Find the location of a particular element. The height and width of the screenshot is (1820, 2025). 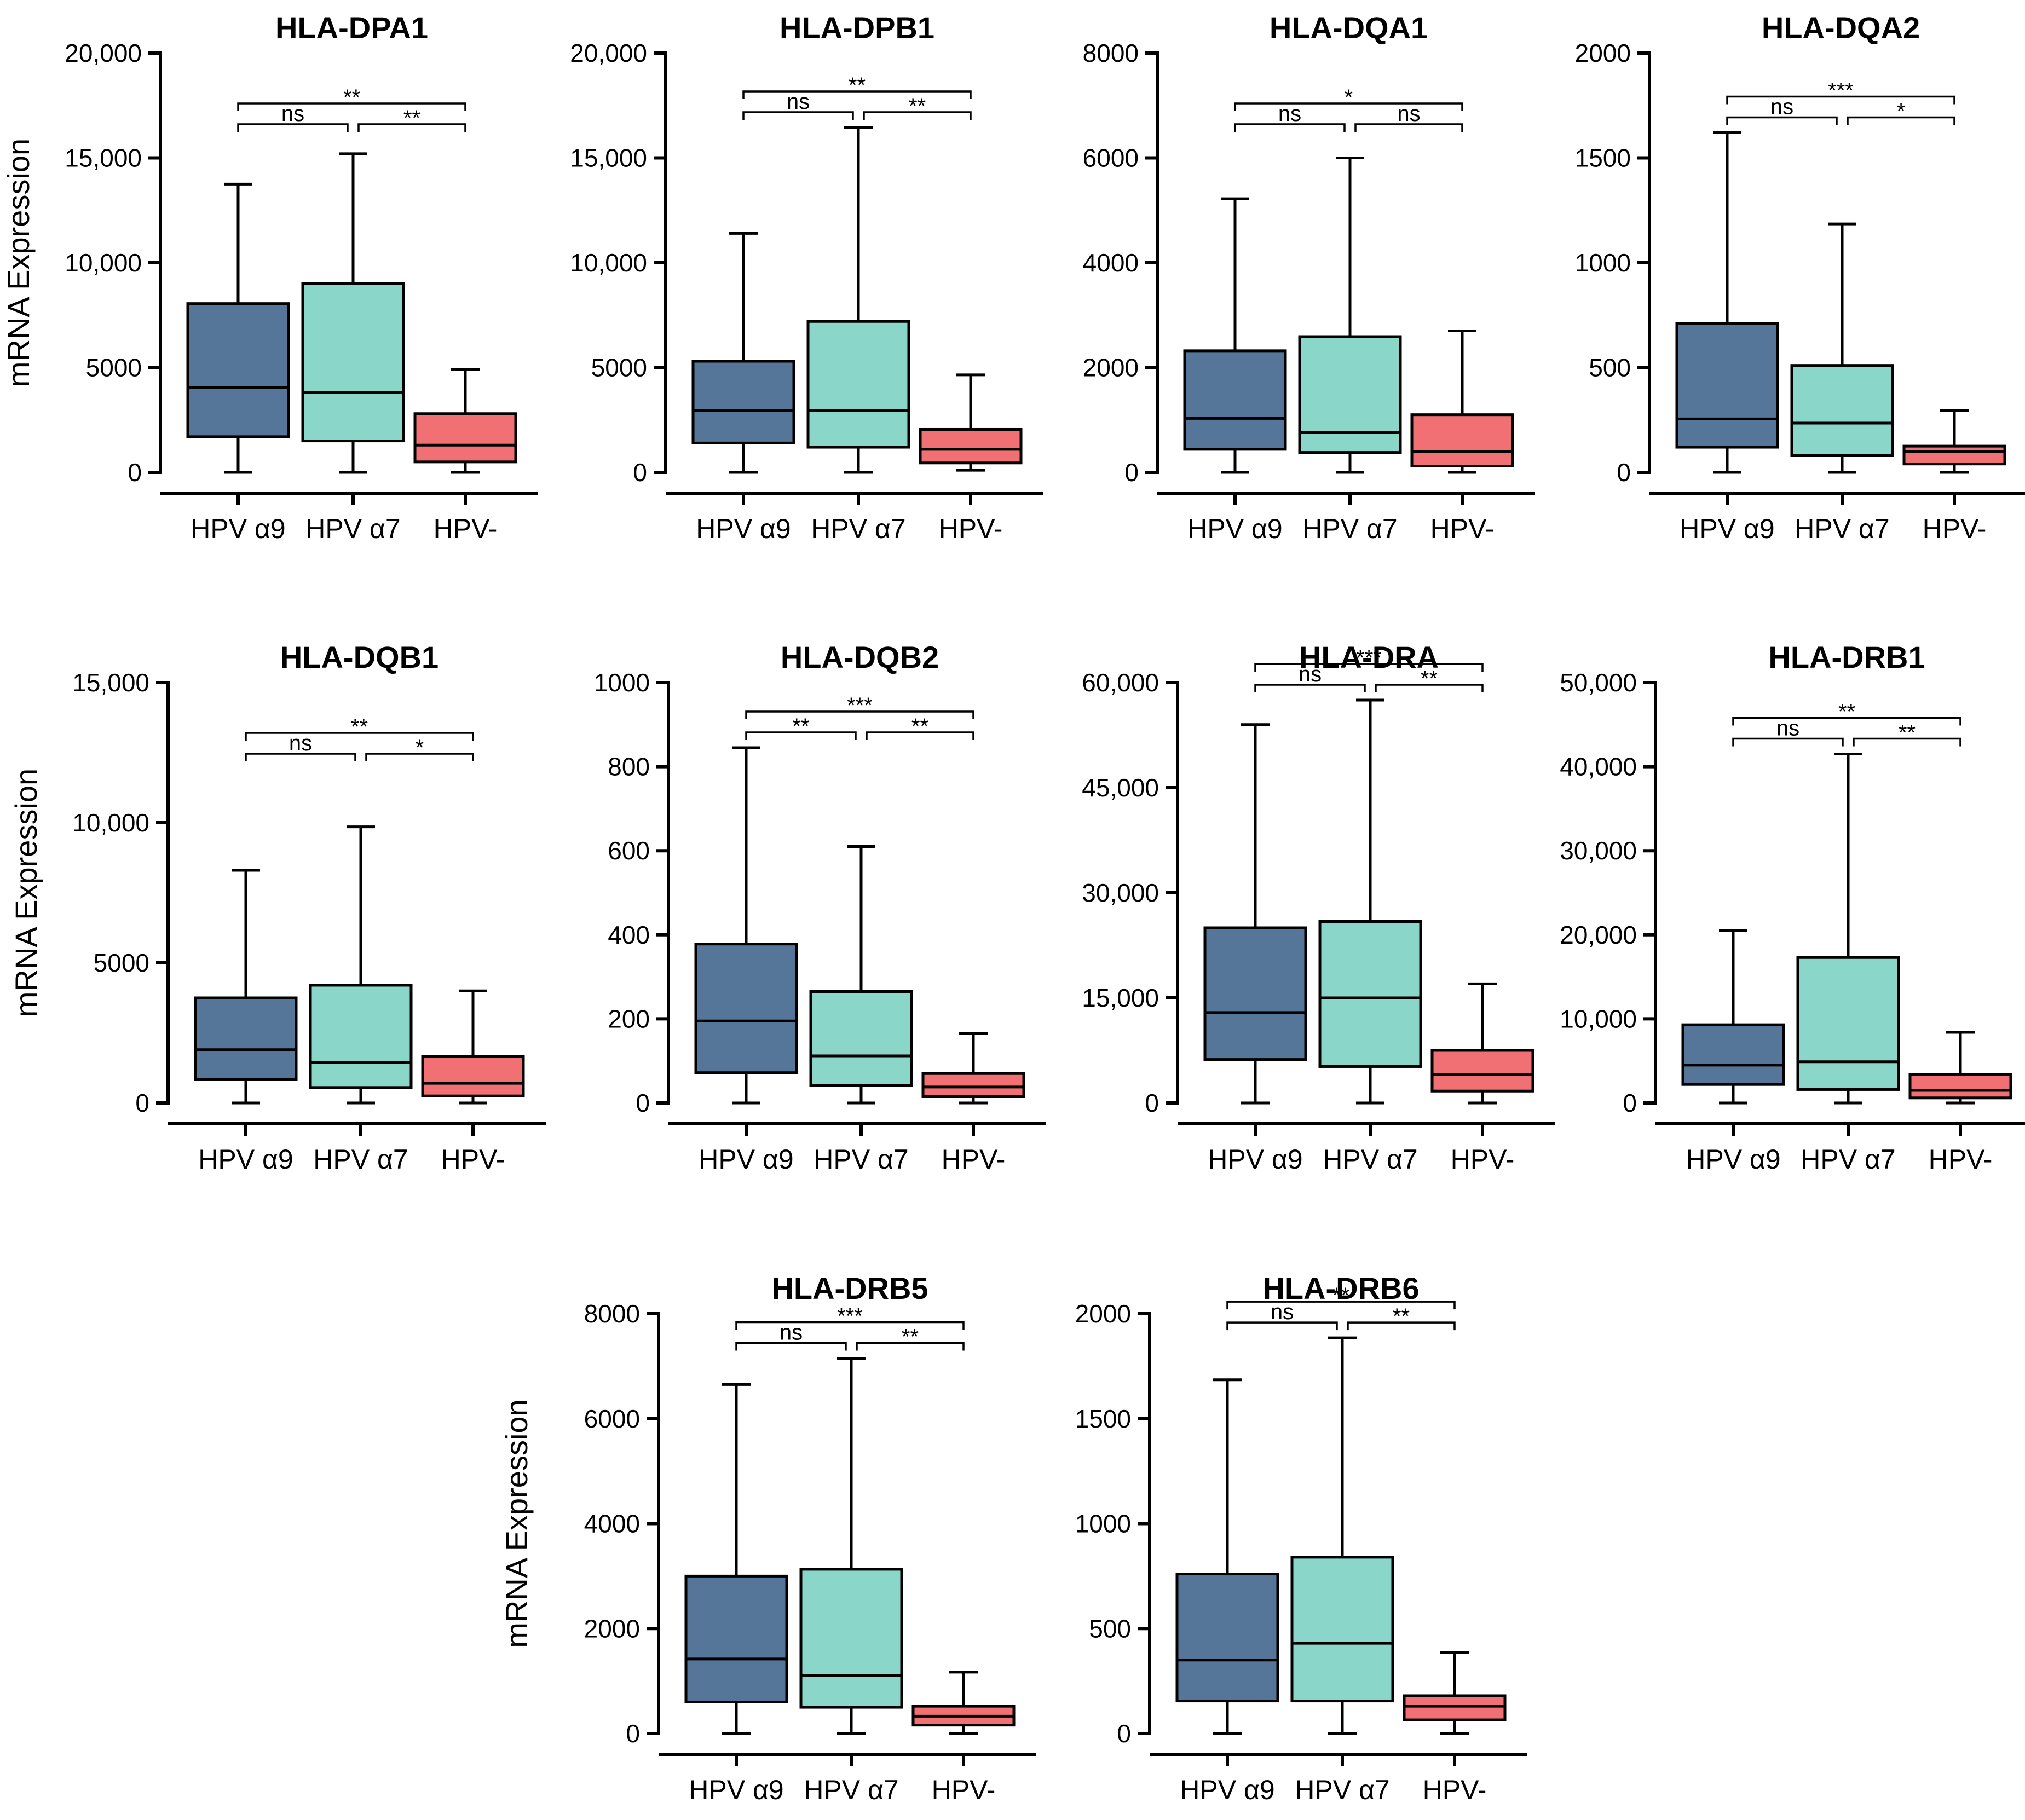

chart-title: HLA-DRB5 is located at coordinates (849, 1288).